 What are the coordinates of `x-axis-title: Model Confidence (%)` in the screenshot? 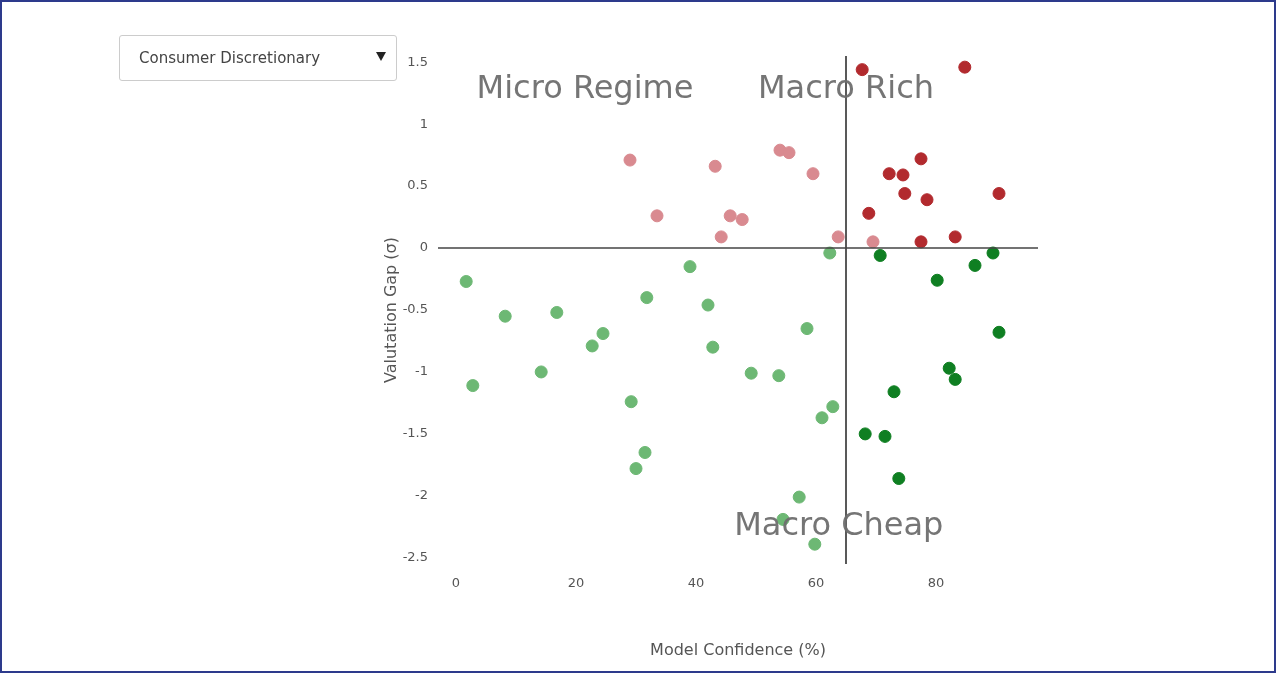 It's located at (738, 649).